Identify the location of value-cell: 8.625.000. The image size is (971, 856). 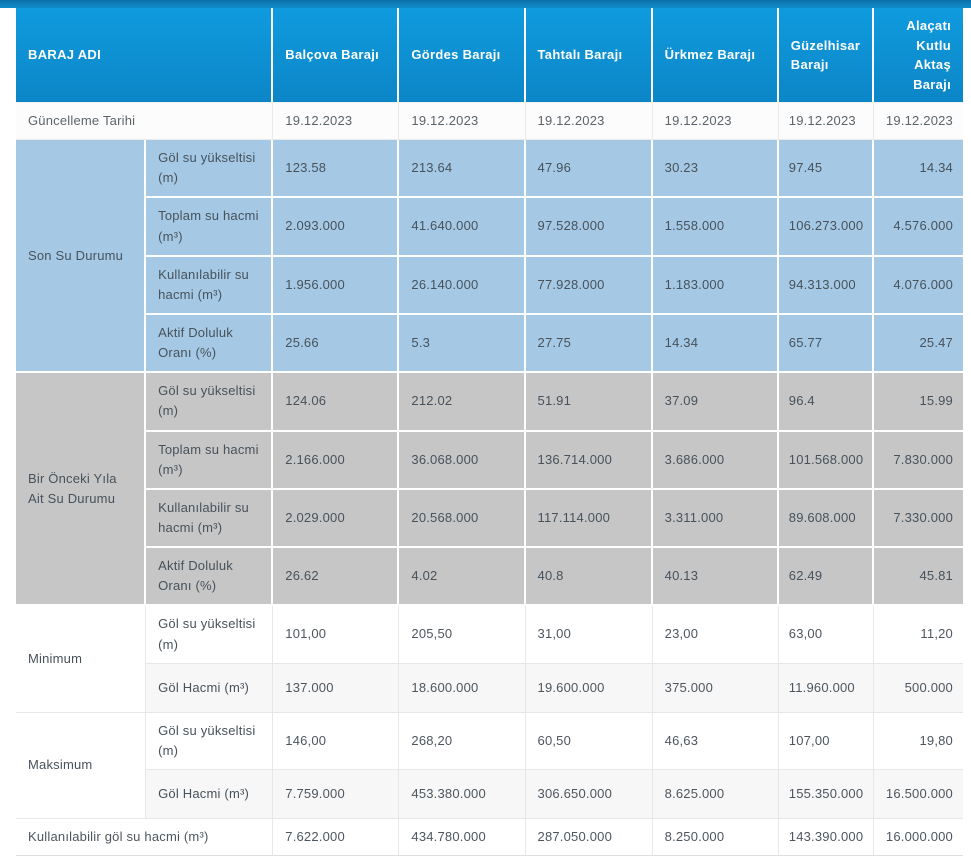
(715, 794).